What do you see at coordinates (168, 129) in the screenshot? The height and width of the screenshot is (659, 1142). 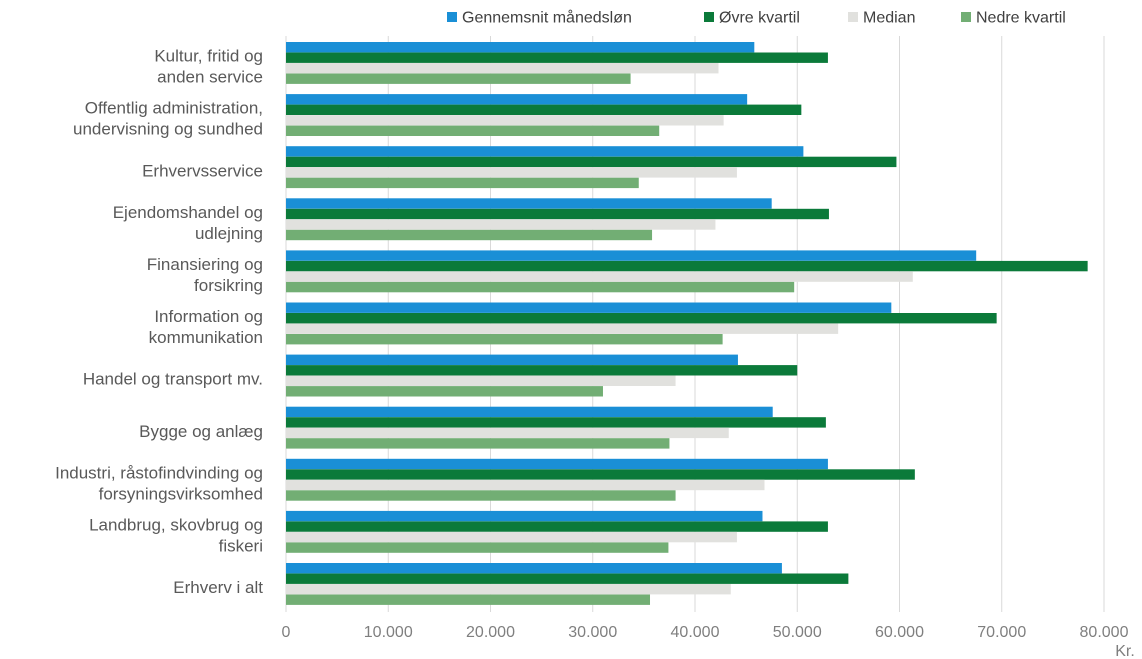 I see `category-label-line: undervisning og sundhed` at bounding box center [168, 129].